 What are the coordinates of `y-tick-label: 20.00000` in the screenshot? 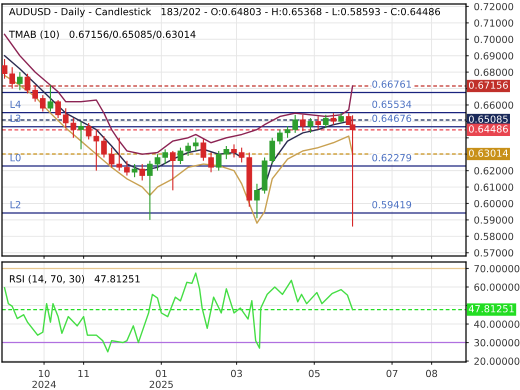 It's located at (497, 361).